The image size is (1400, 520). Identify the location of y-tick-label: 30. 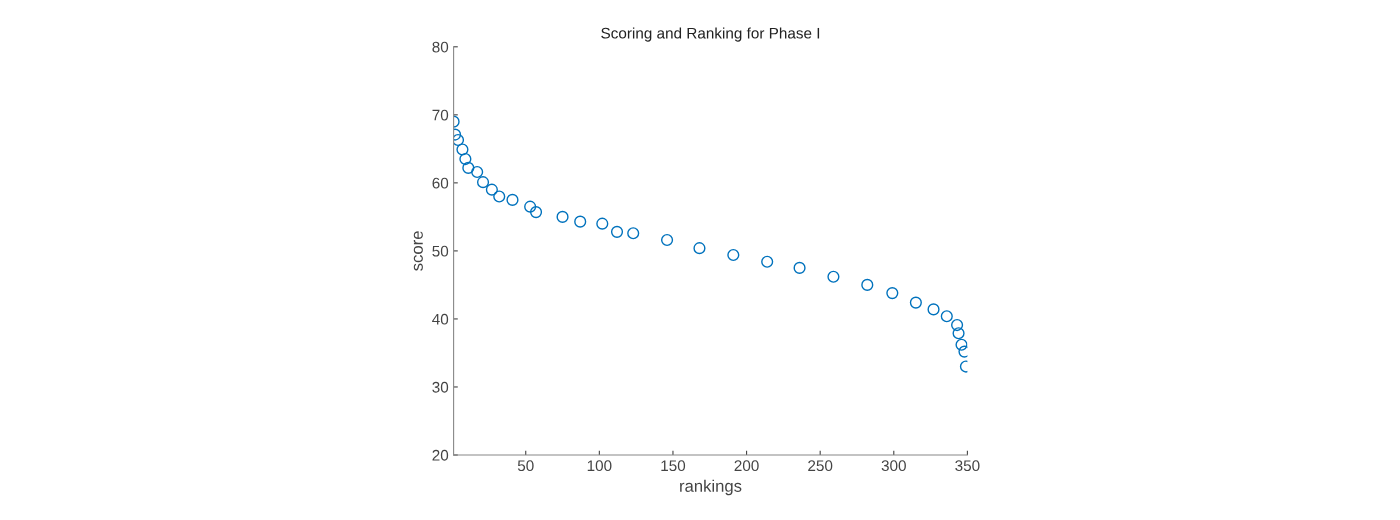
(440, 387).